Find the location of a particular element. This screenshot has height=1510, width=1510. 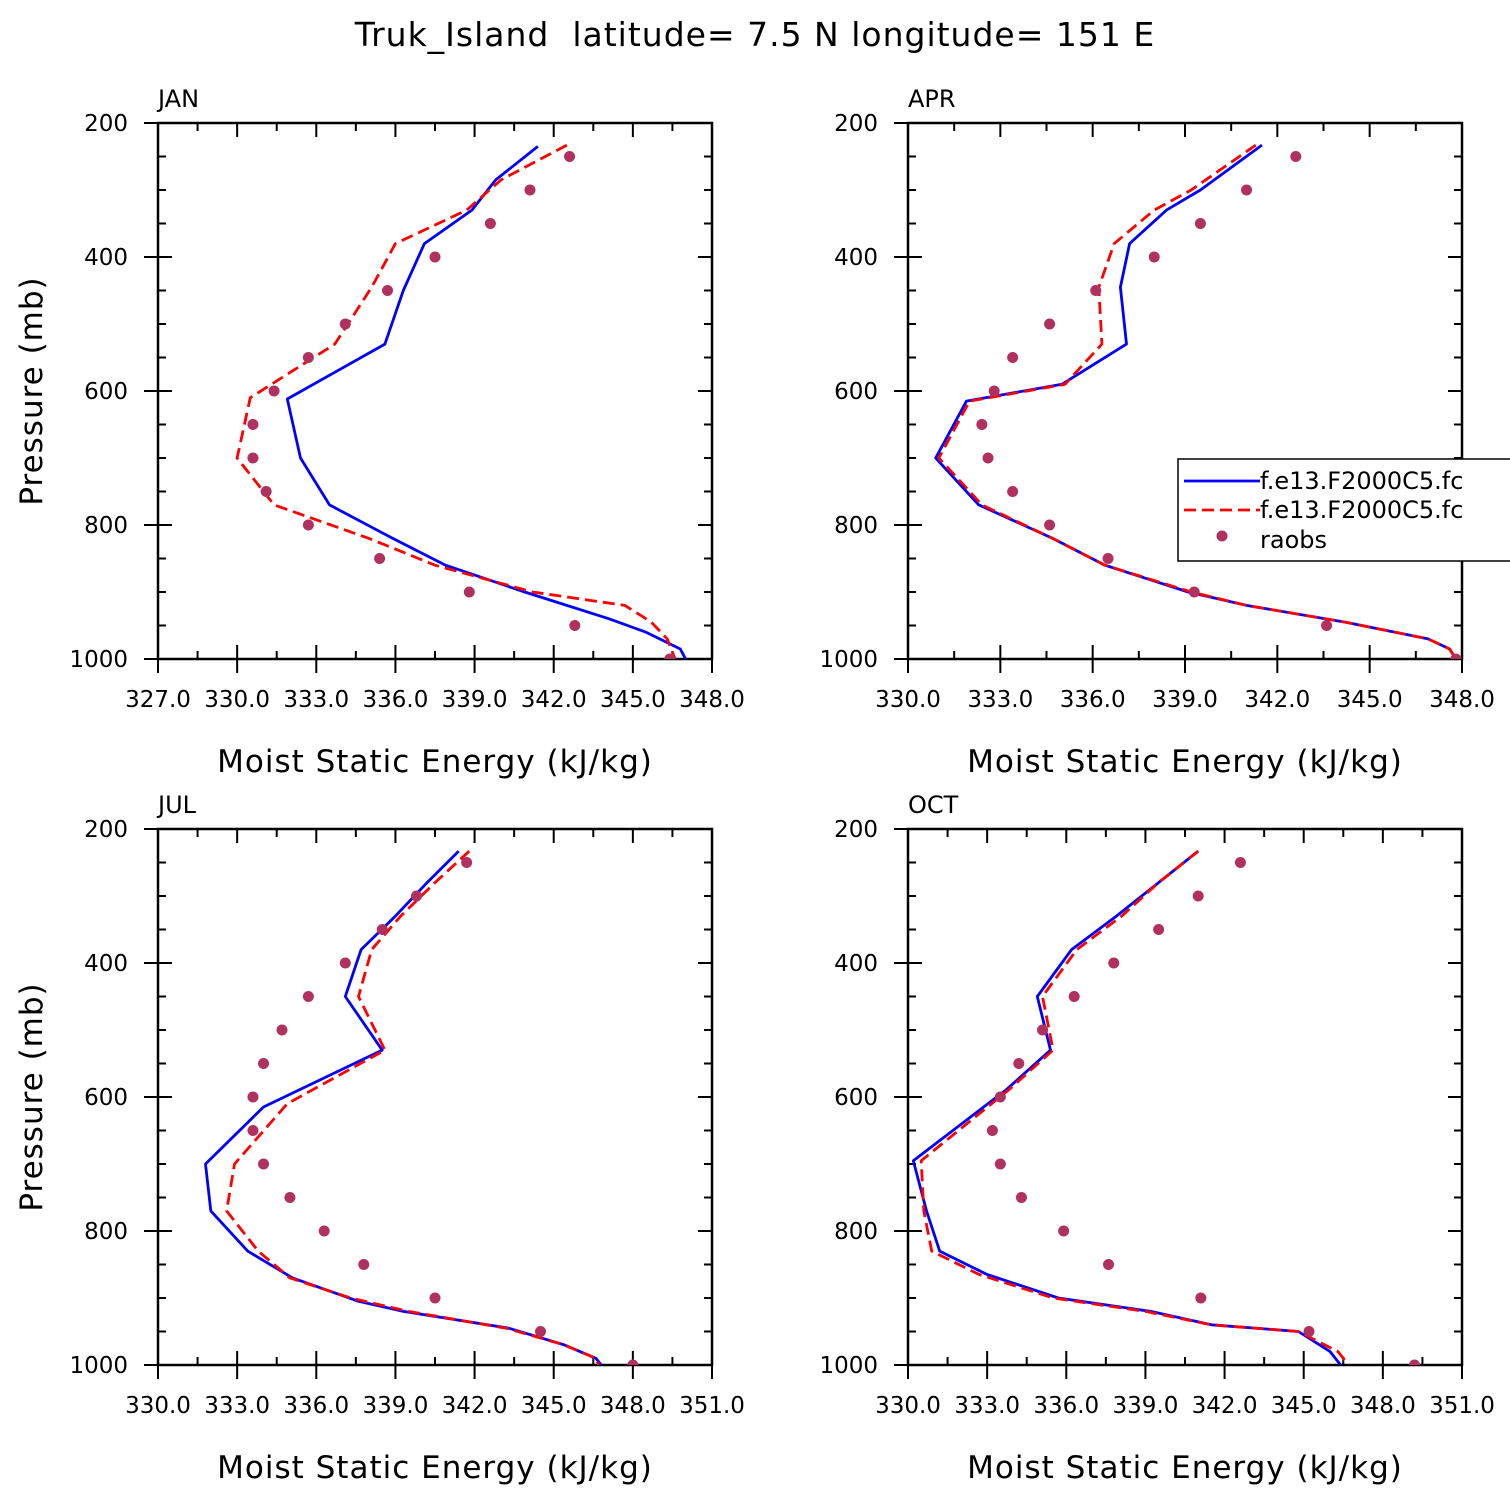

panel-label: JUL is located at coordinates (176, 805).